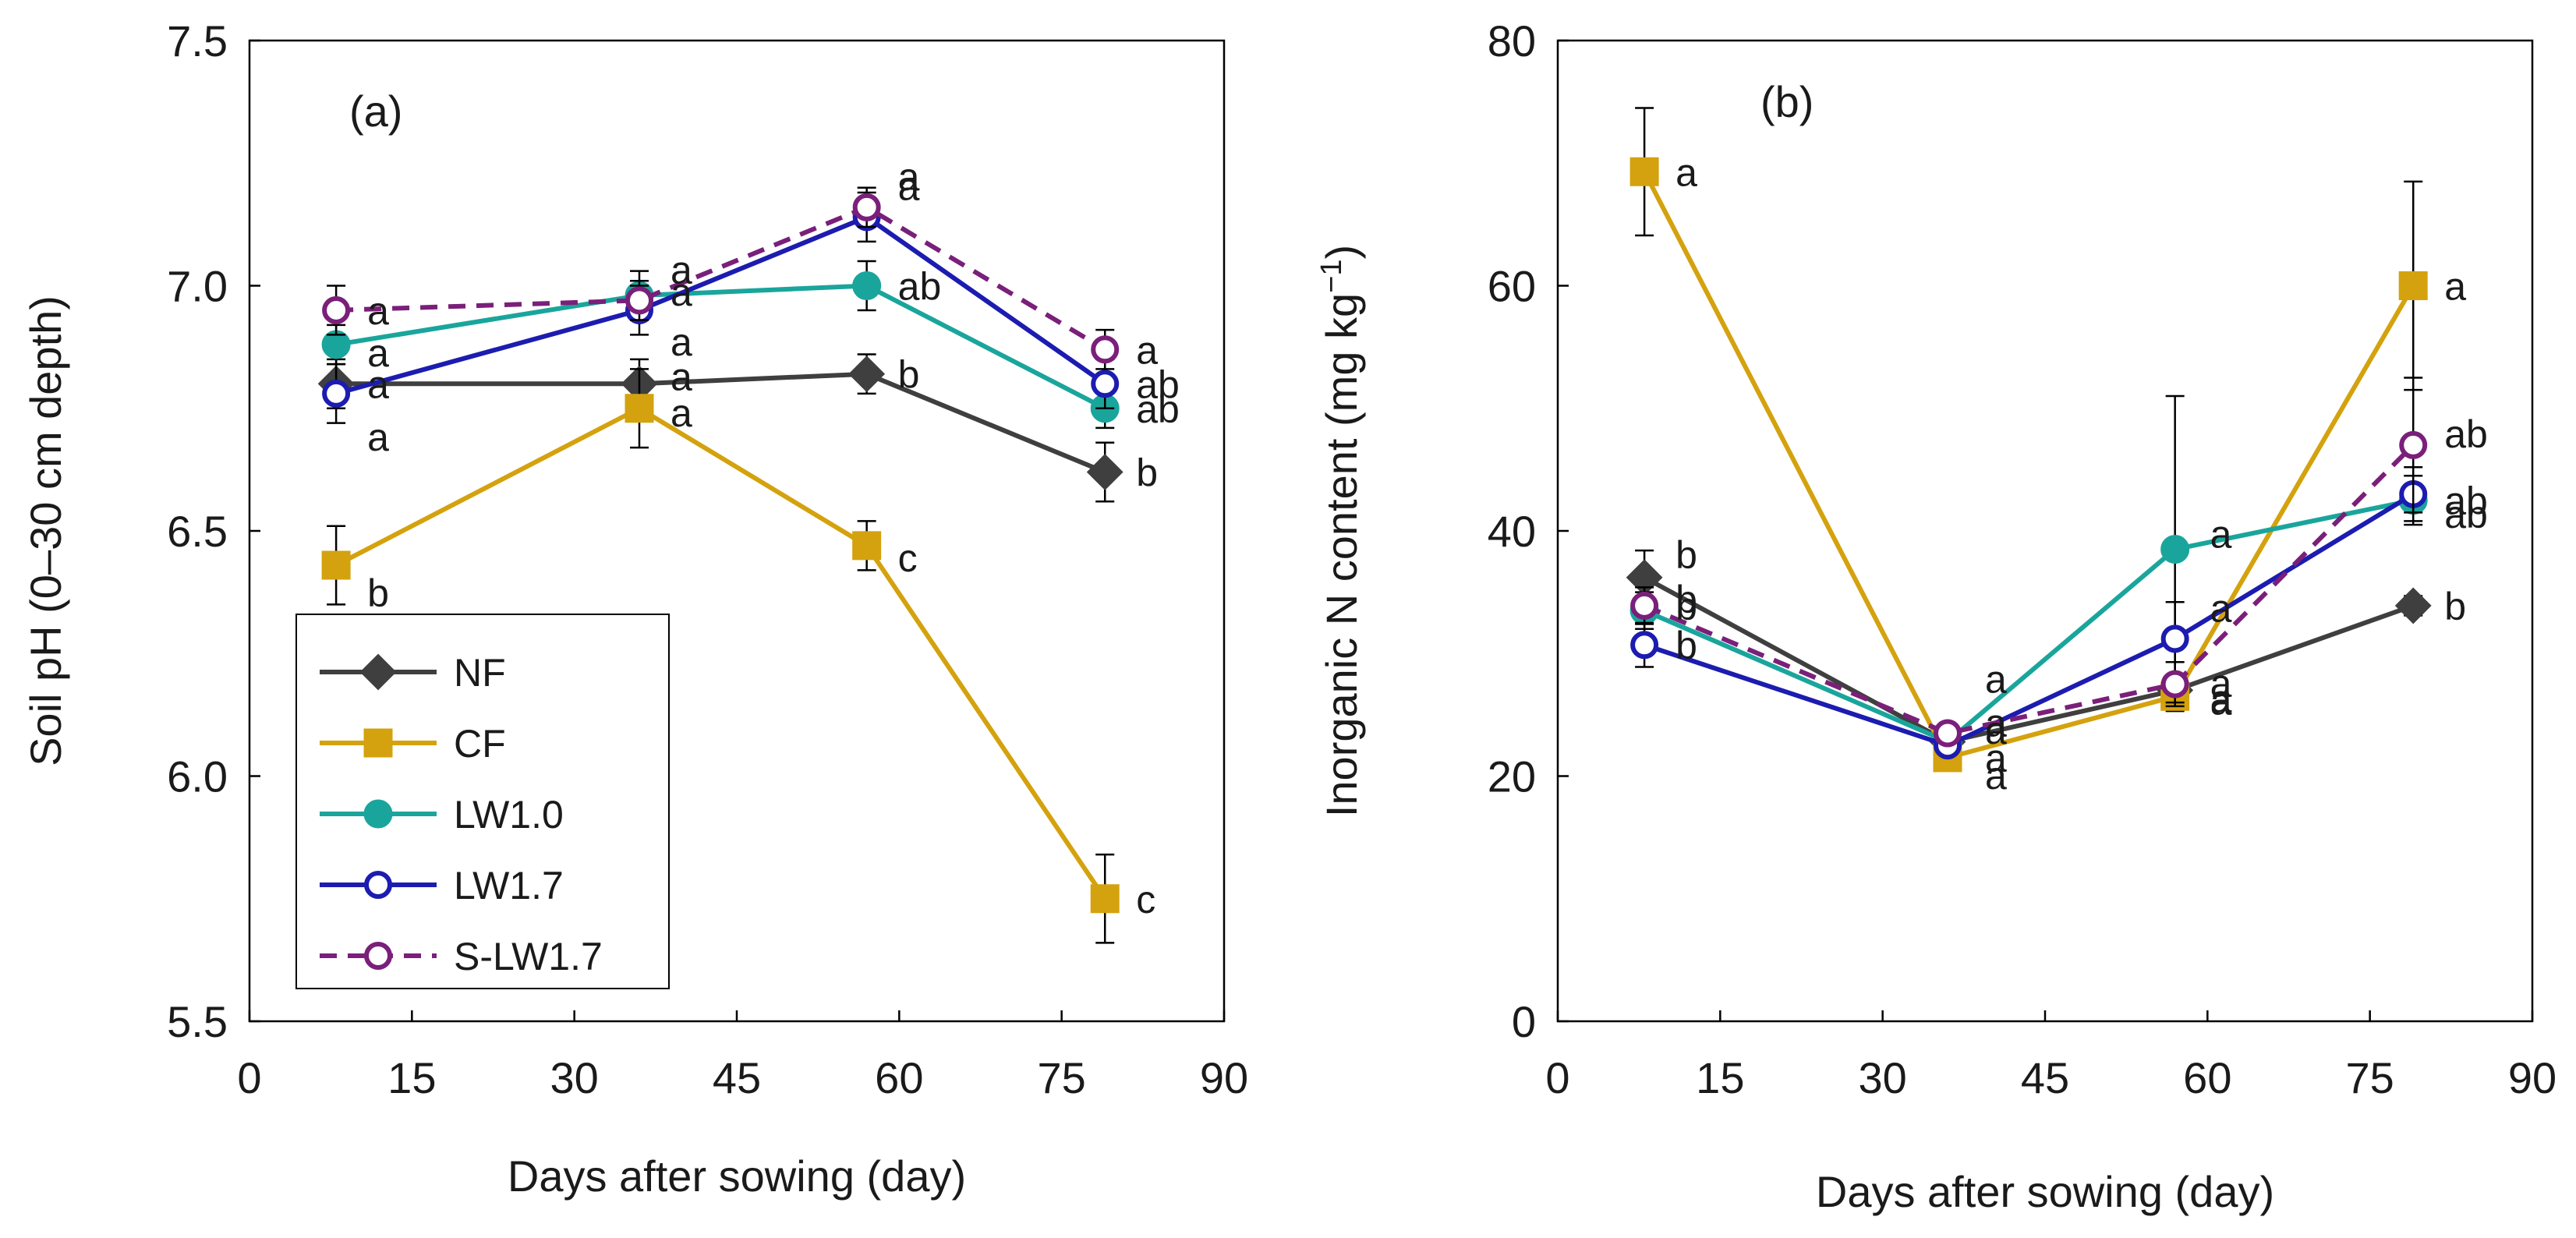  I want to click on y-tick-label: 60, so click(1512, 286).